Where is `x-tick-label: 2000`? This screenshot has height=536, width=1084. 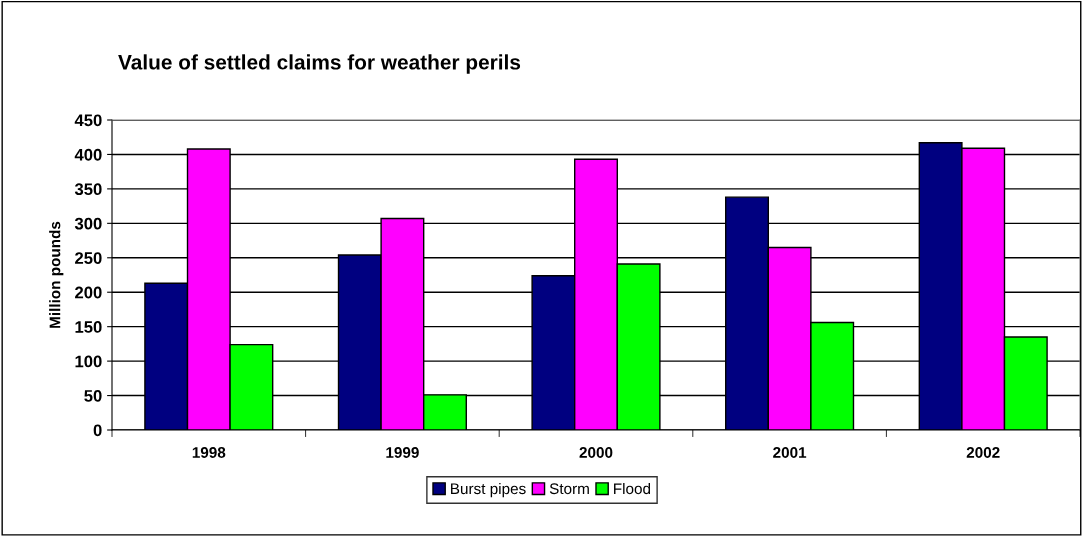
x-tick-label: 2000 is located at coordinates (596, 452).